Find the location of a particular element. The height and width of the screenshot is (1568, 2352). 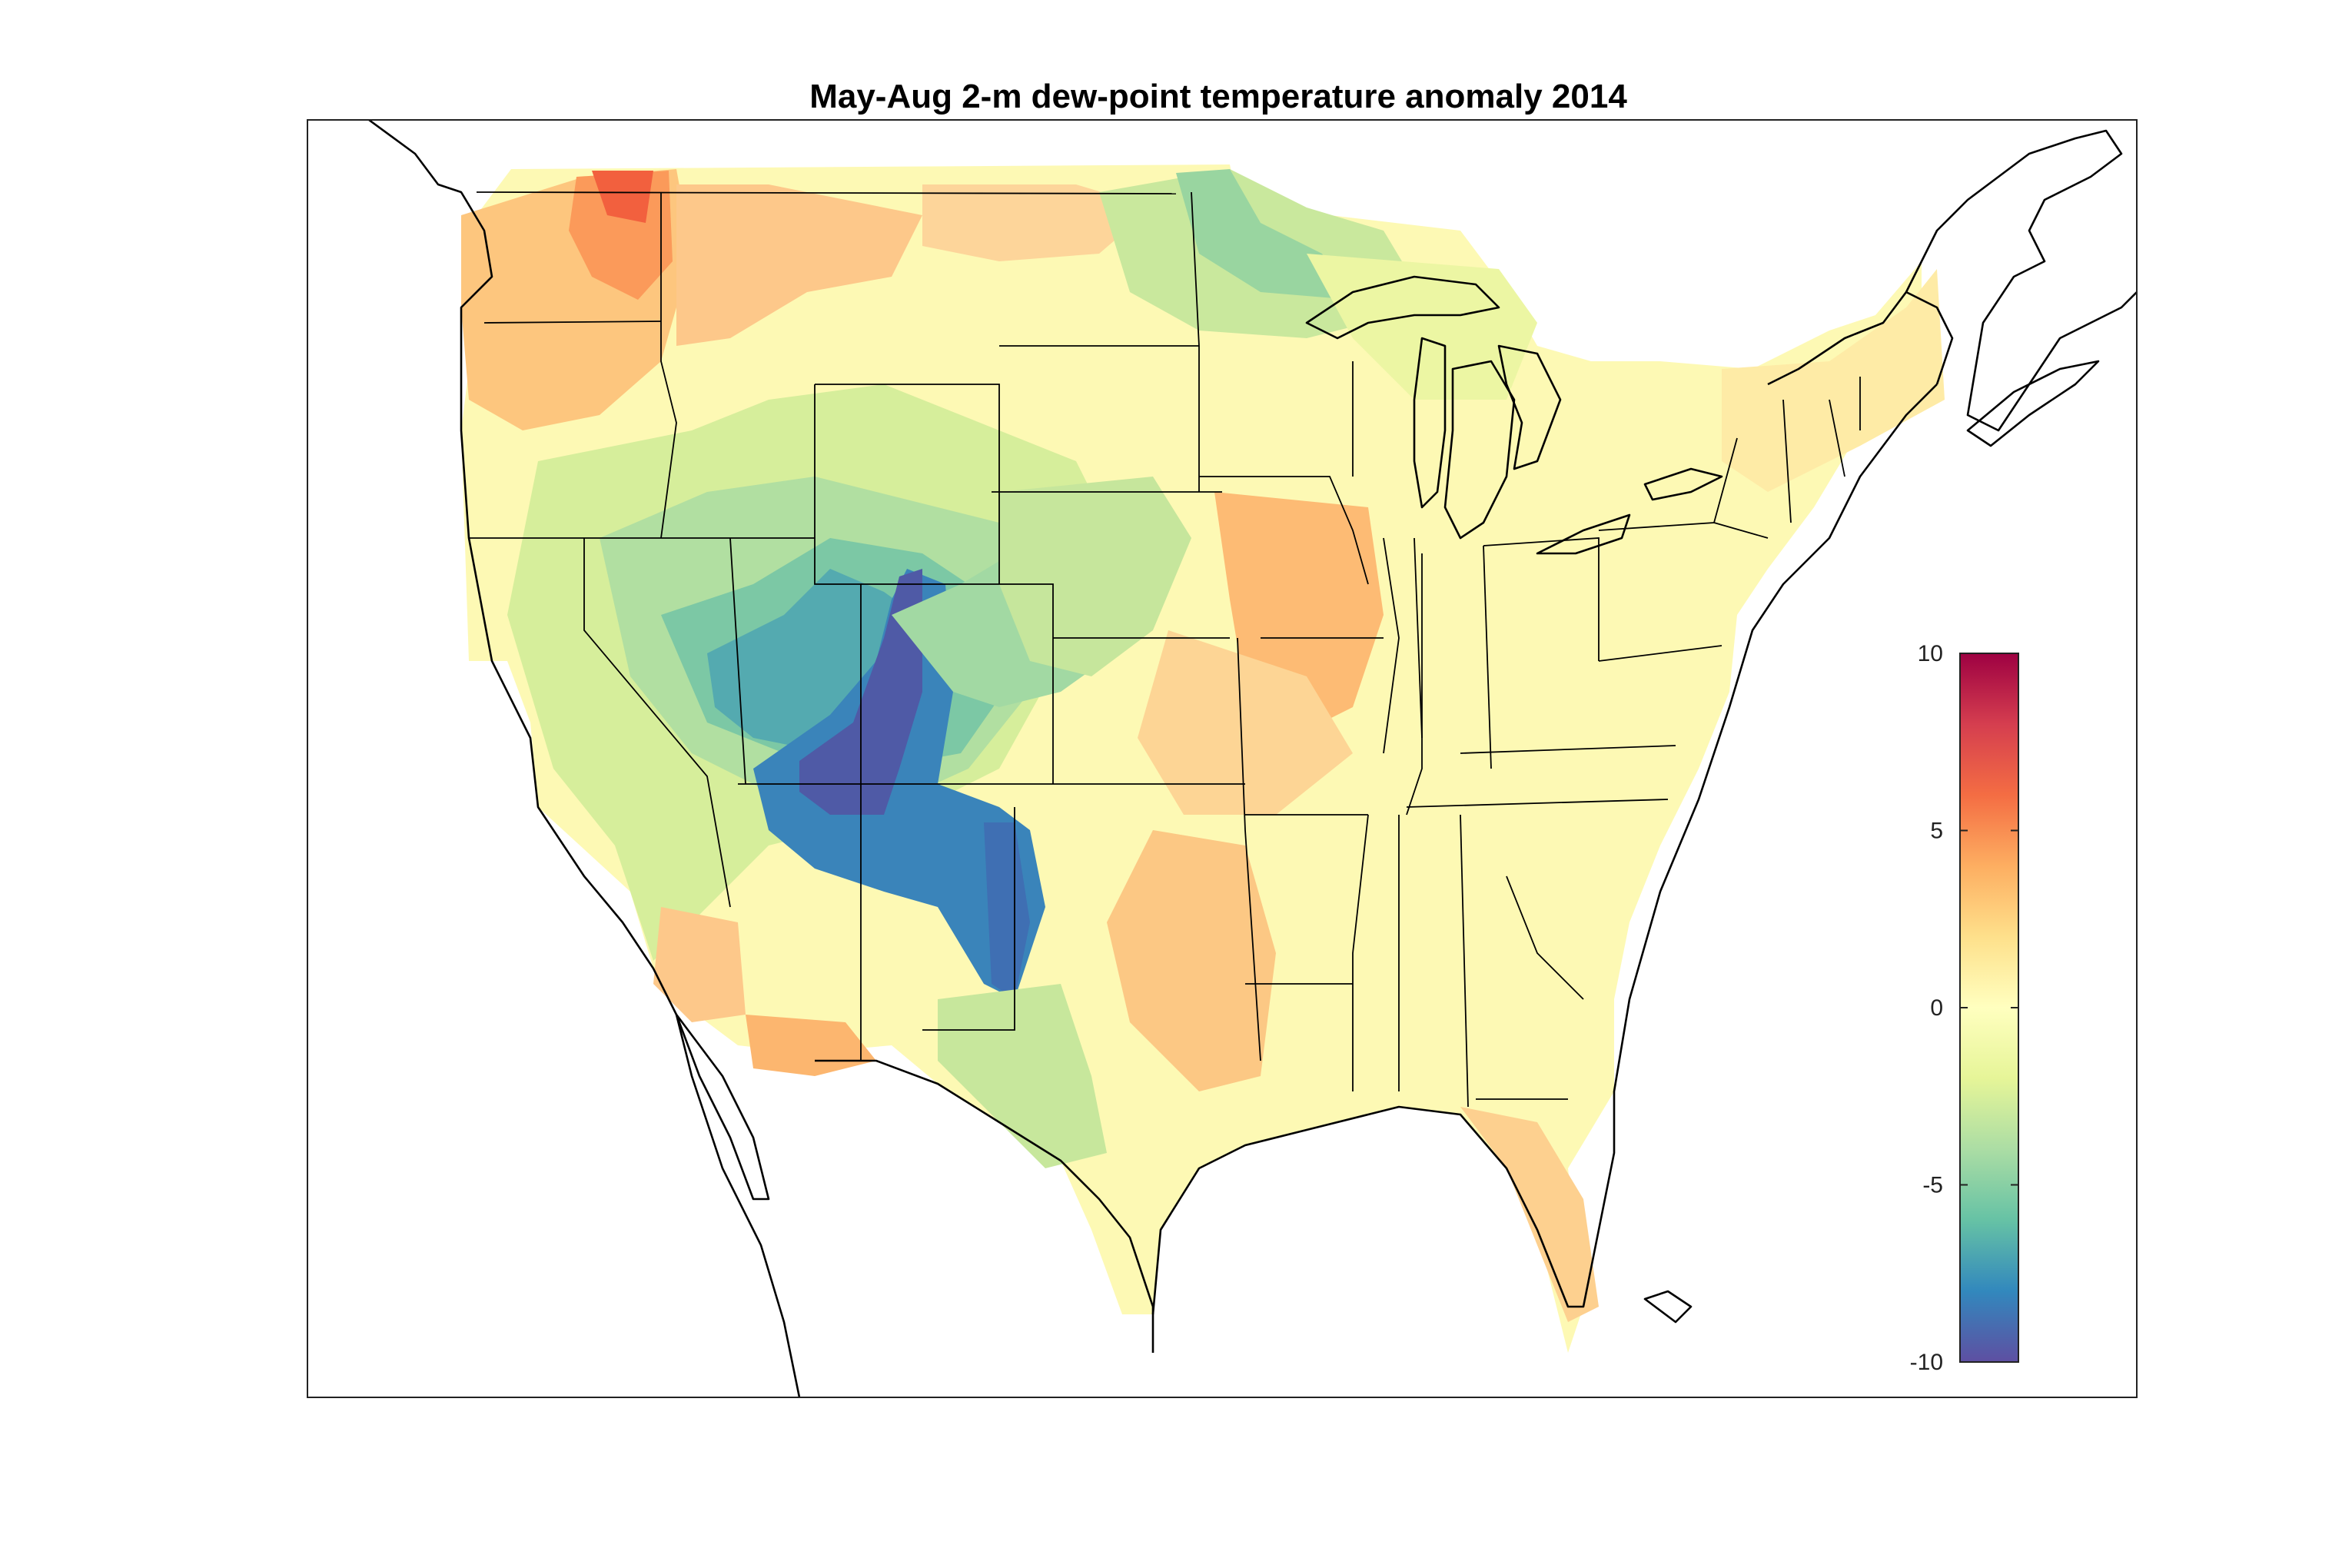

mexico-gulf-coast is located at coordinates (985, 1206).